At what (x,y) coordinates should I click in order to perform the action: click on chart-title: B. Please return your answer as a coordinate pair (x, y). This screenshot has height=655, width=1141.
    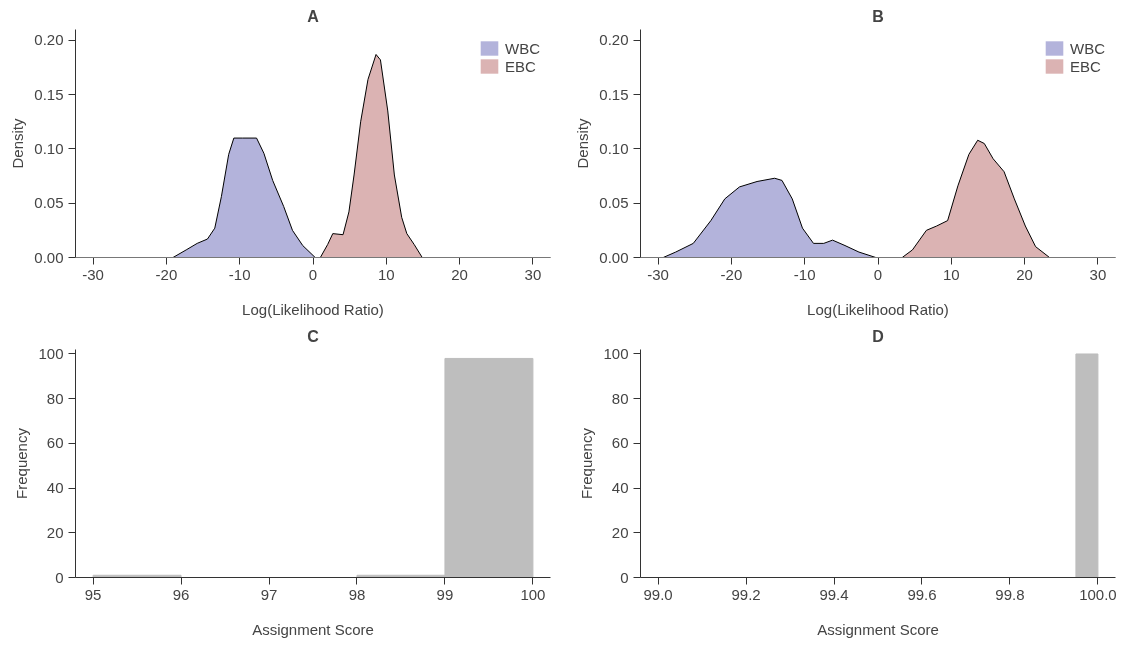
    Looking at the image, I should click on (878, 16).